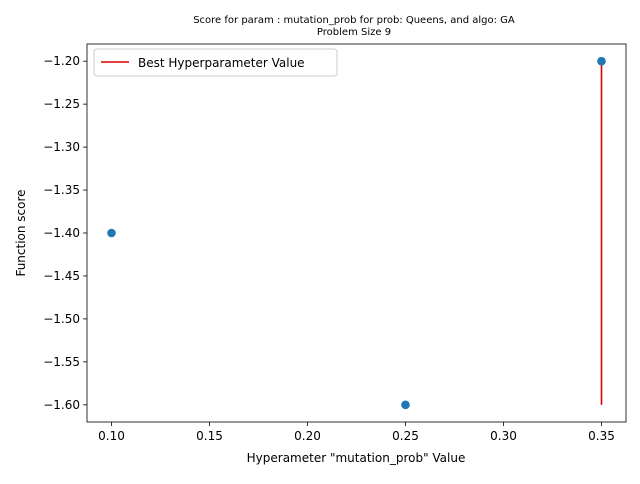 The image size is (640, 484). I want to click on y-tick-label: −1.50, so click(61, 319).